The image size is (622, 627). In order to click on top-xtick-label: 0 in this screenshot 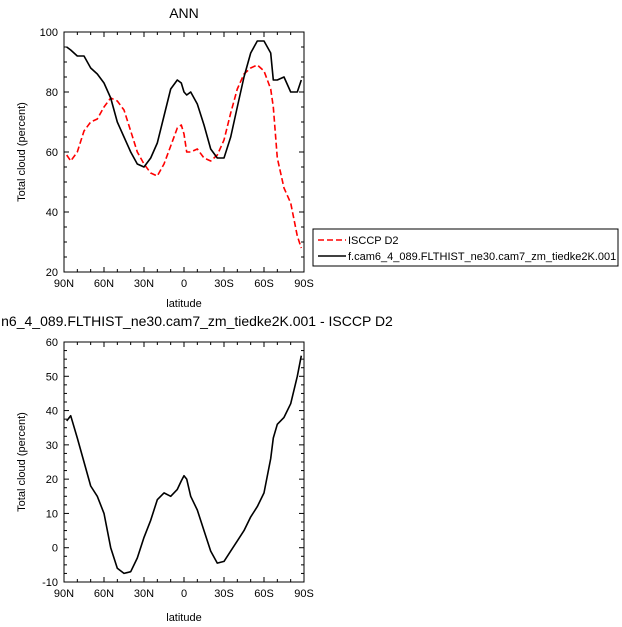, I will do `click(184, 284)`.